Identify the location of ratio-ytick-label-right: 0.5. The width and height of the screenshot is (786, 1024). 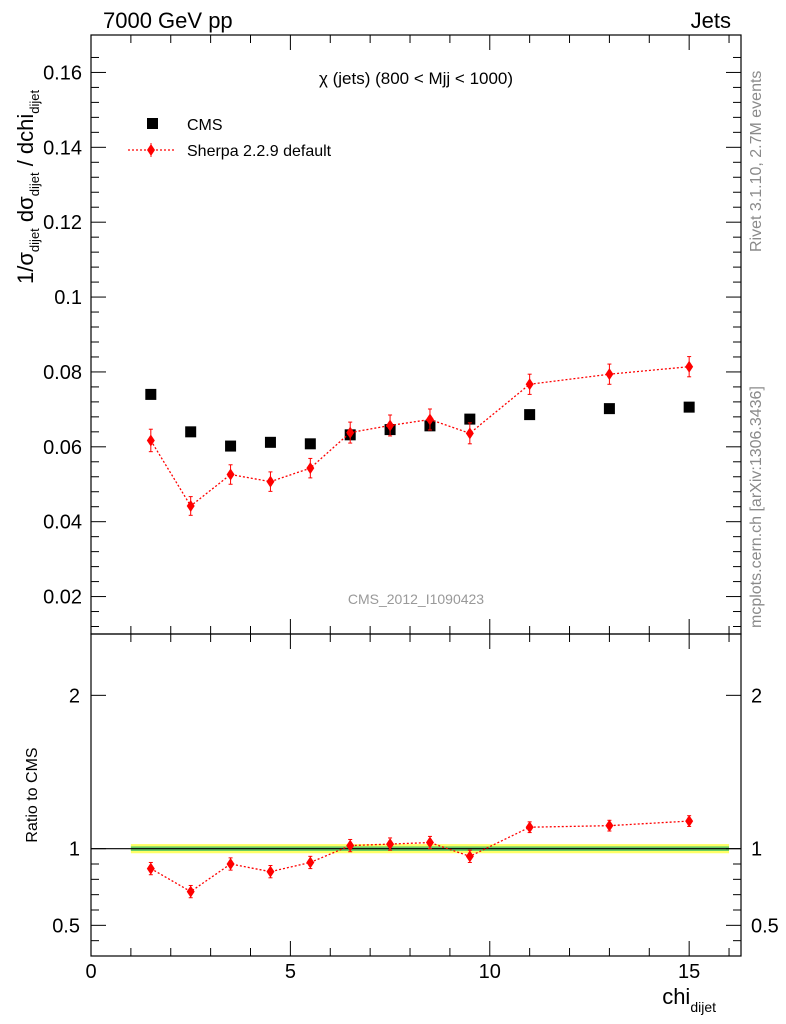
(765, 926).